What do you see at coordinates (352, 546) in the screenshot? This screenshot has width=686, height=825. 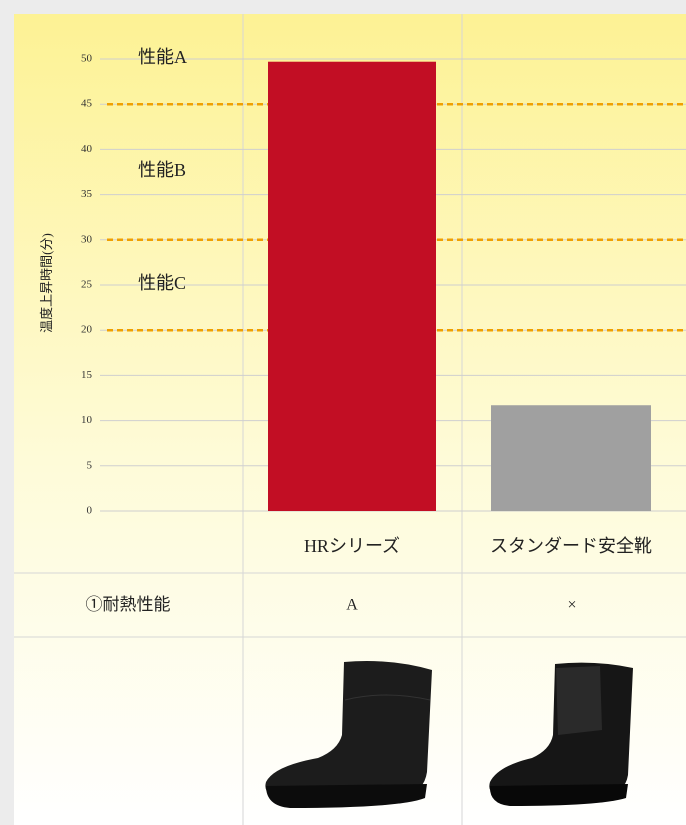 I see `x-tick-label: HRシリーズ` at bounding box center [352, 546].